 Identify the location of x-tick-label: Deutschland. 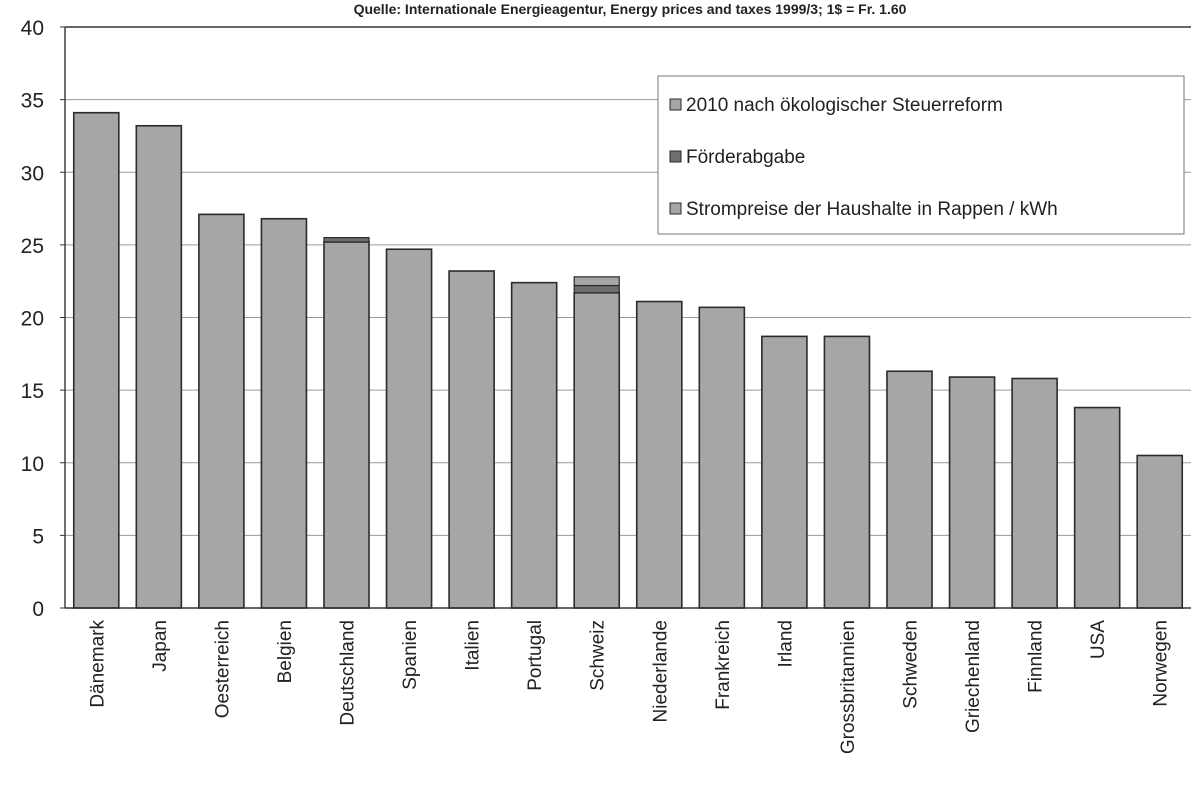
(348, 673).